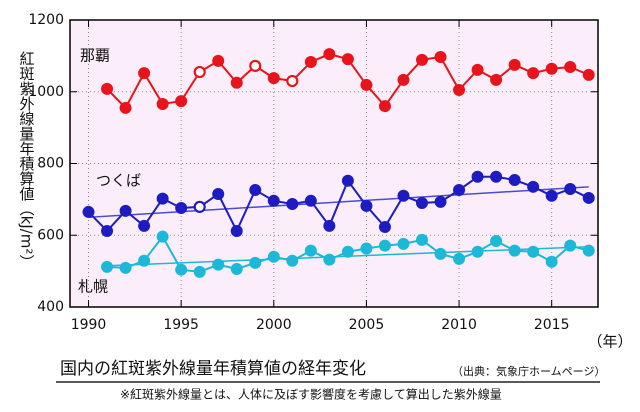 The width and height of the screenshot is (640, 412). I want to click on series-label: 那覇, so click(95, 56).